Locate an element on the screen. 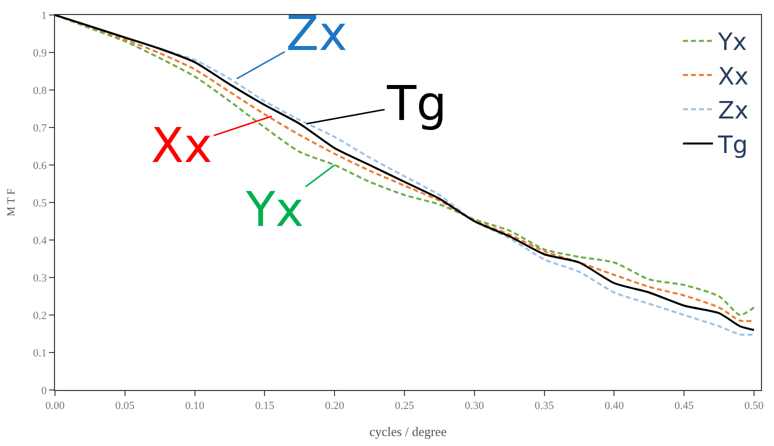 The image size is (774, 446). x-tick-label: 0.35 is located at coordinates (544, 406).